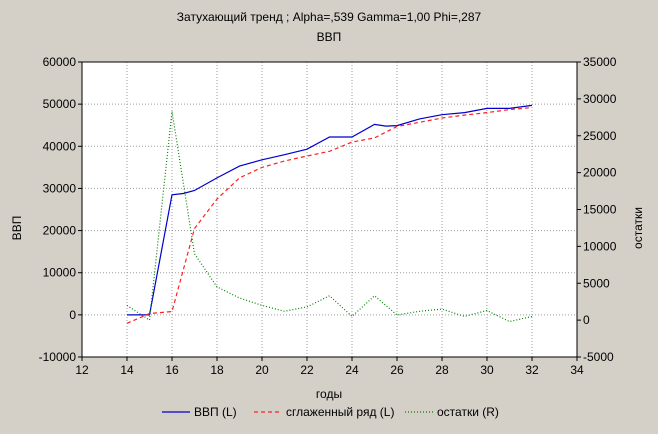  I want to click on y-tick-label-right: 15000, so click(600, 210).